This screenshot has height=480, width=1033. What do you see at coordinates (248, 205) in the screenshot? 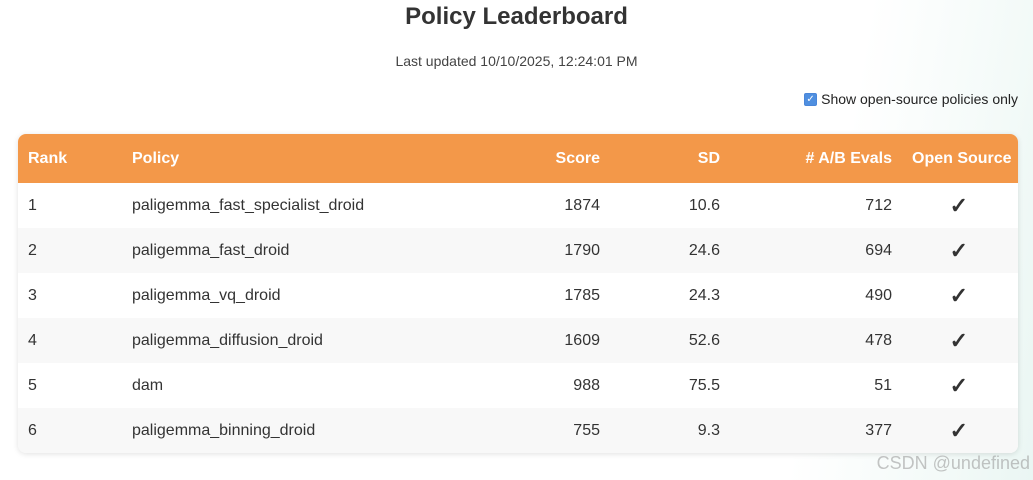
I see `policy-cell: paligemma_fast_specialist_droid` at bounding box center [248, 205].